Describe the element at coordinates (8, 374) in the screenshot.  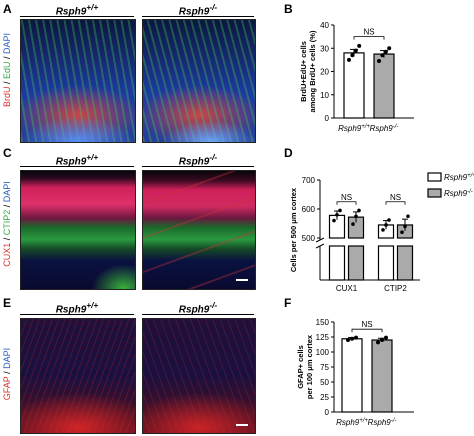
I see `stain-label-e: GFAP / DAPI` at that location.